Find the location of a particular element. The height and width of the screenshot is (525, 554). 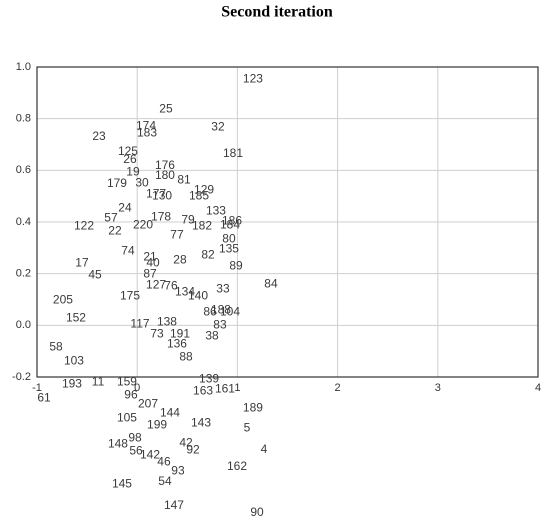

point-label: 87 is located at coordinates (150, 273).